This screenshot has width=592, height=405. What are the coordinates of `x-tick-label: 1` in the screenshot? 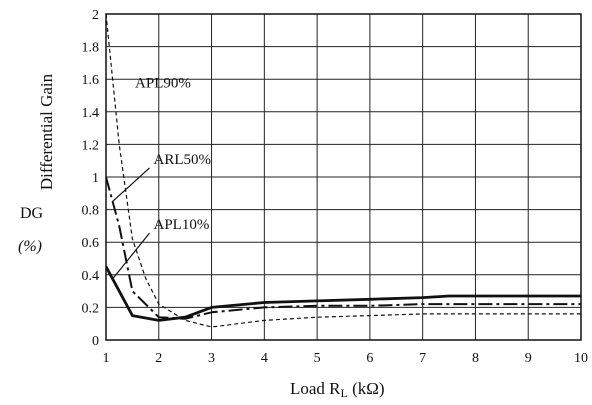 It's located at (106, 358).